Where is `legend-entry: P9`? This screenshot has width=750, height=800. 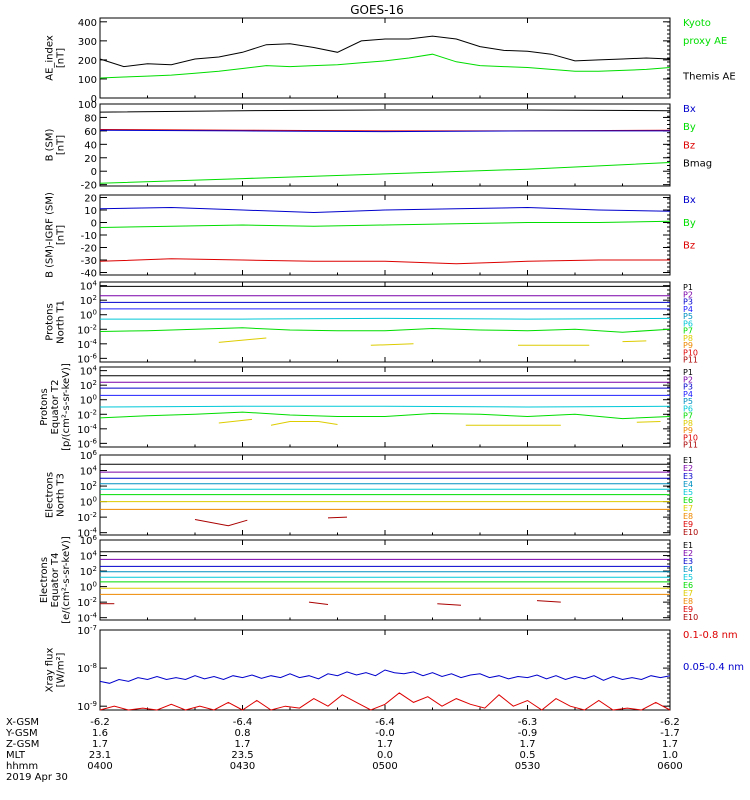 legend-entry: P9 is located at coordinates (688, 430).